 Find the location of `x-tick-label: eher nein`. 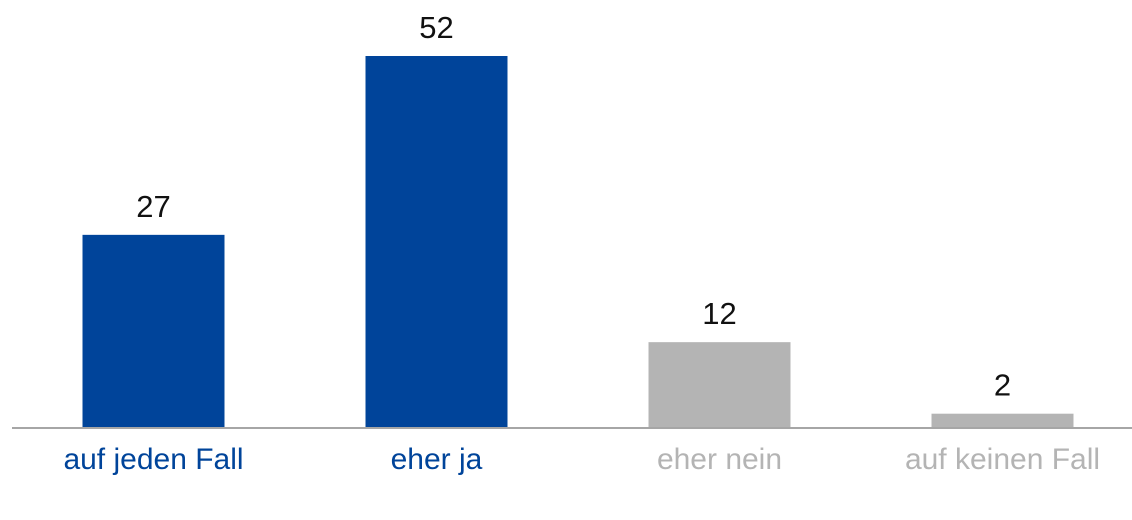

x-tick-label: eher nein is located at coordinates (719, 459).